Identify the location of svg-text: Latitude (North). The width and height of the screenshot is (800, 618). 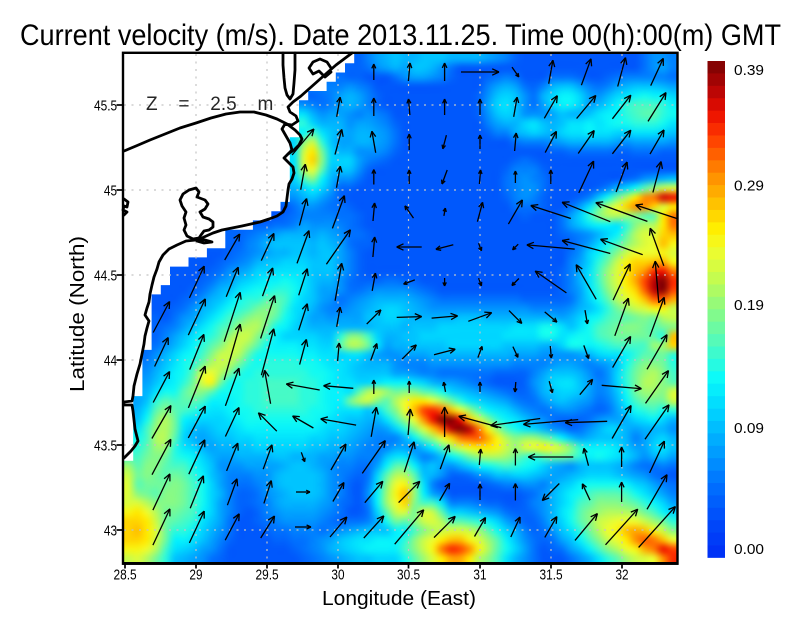
(78, 314).